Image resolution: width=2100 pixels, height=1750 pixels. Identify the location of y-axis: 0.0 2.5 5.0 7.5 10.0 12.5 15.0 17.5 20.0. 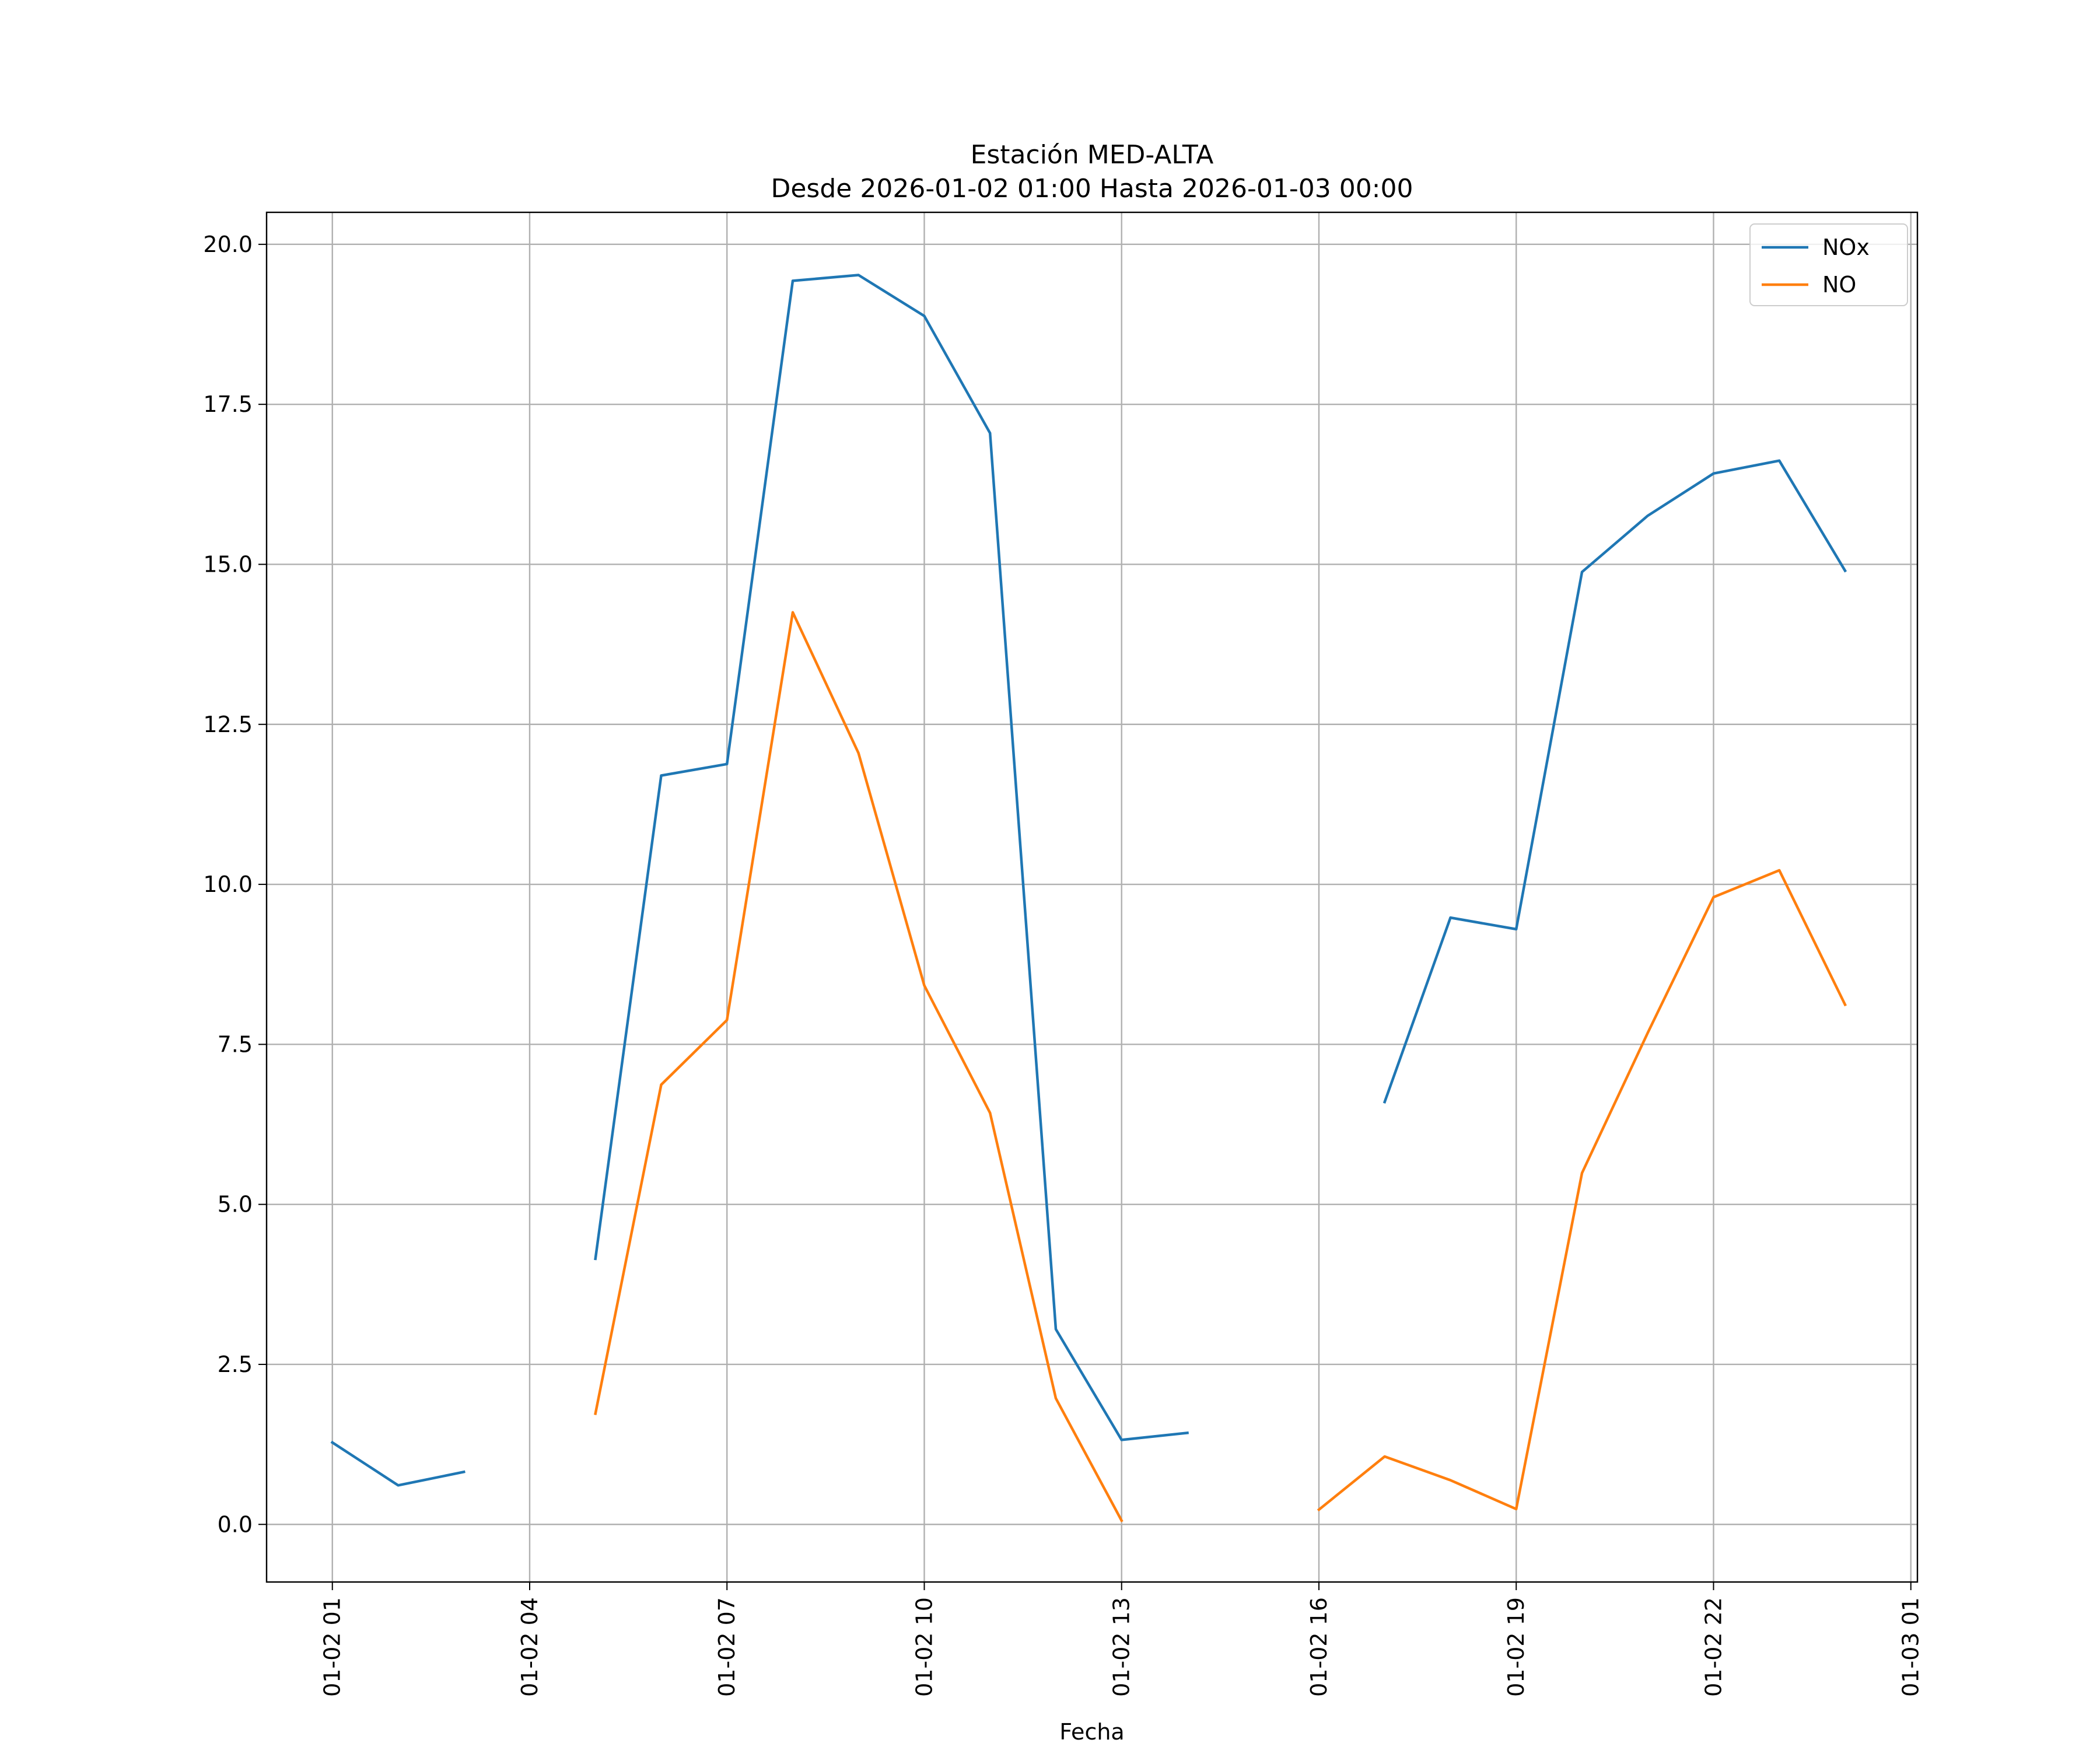
(235, 884).